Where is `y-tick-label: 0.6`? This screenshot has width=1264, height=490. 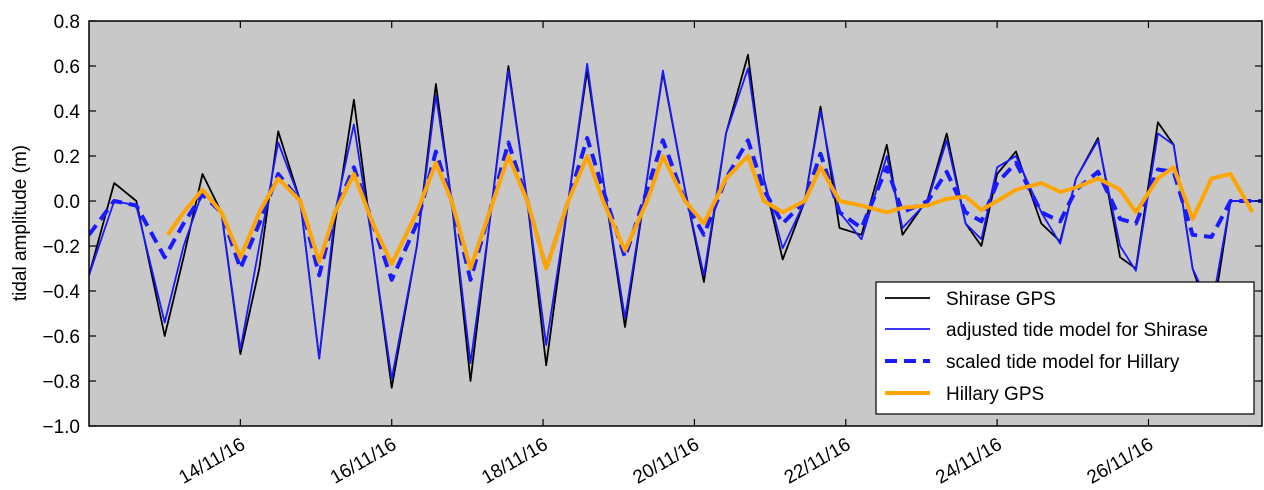
y-tick-label: 0.6 is located at coordinates (67, 67).